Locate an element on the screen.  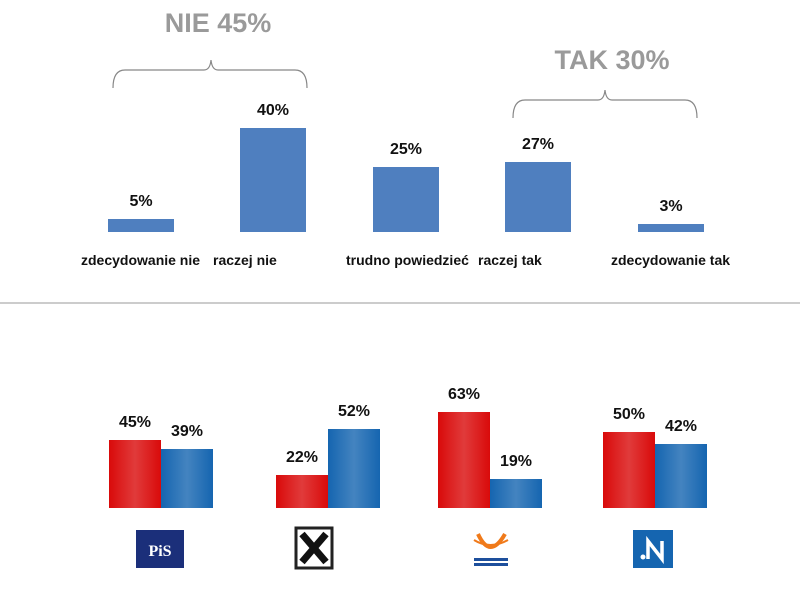
logo-kukiz is located at coordinates (314, 548).